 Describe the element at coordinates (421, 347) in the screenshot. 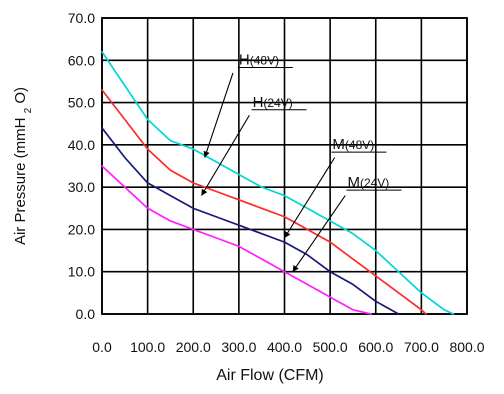

I see `x-tick-label-7: 700.0` at that location.